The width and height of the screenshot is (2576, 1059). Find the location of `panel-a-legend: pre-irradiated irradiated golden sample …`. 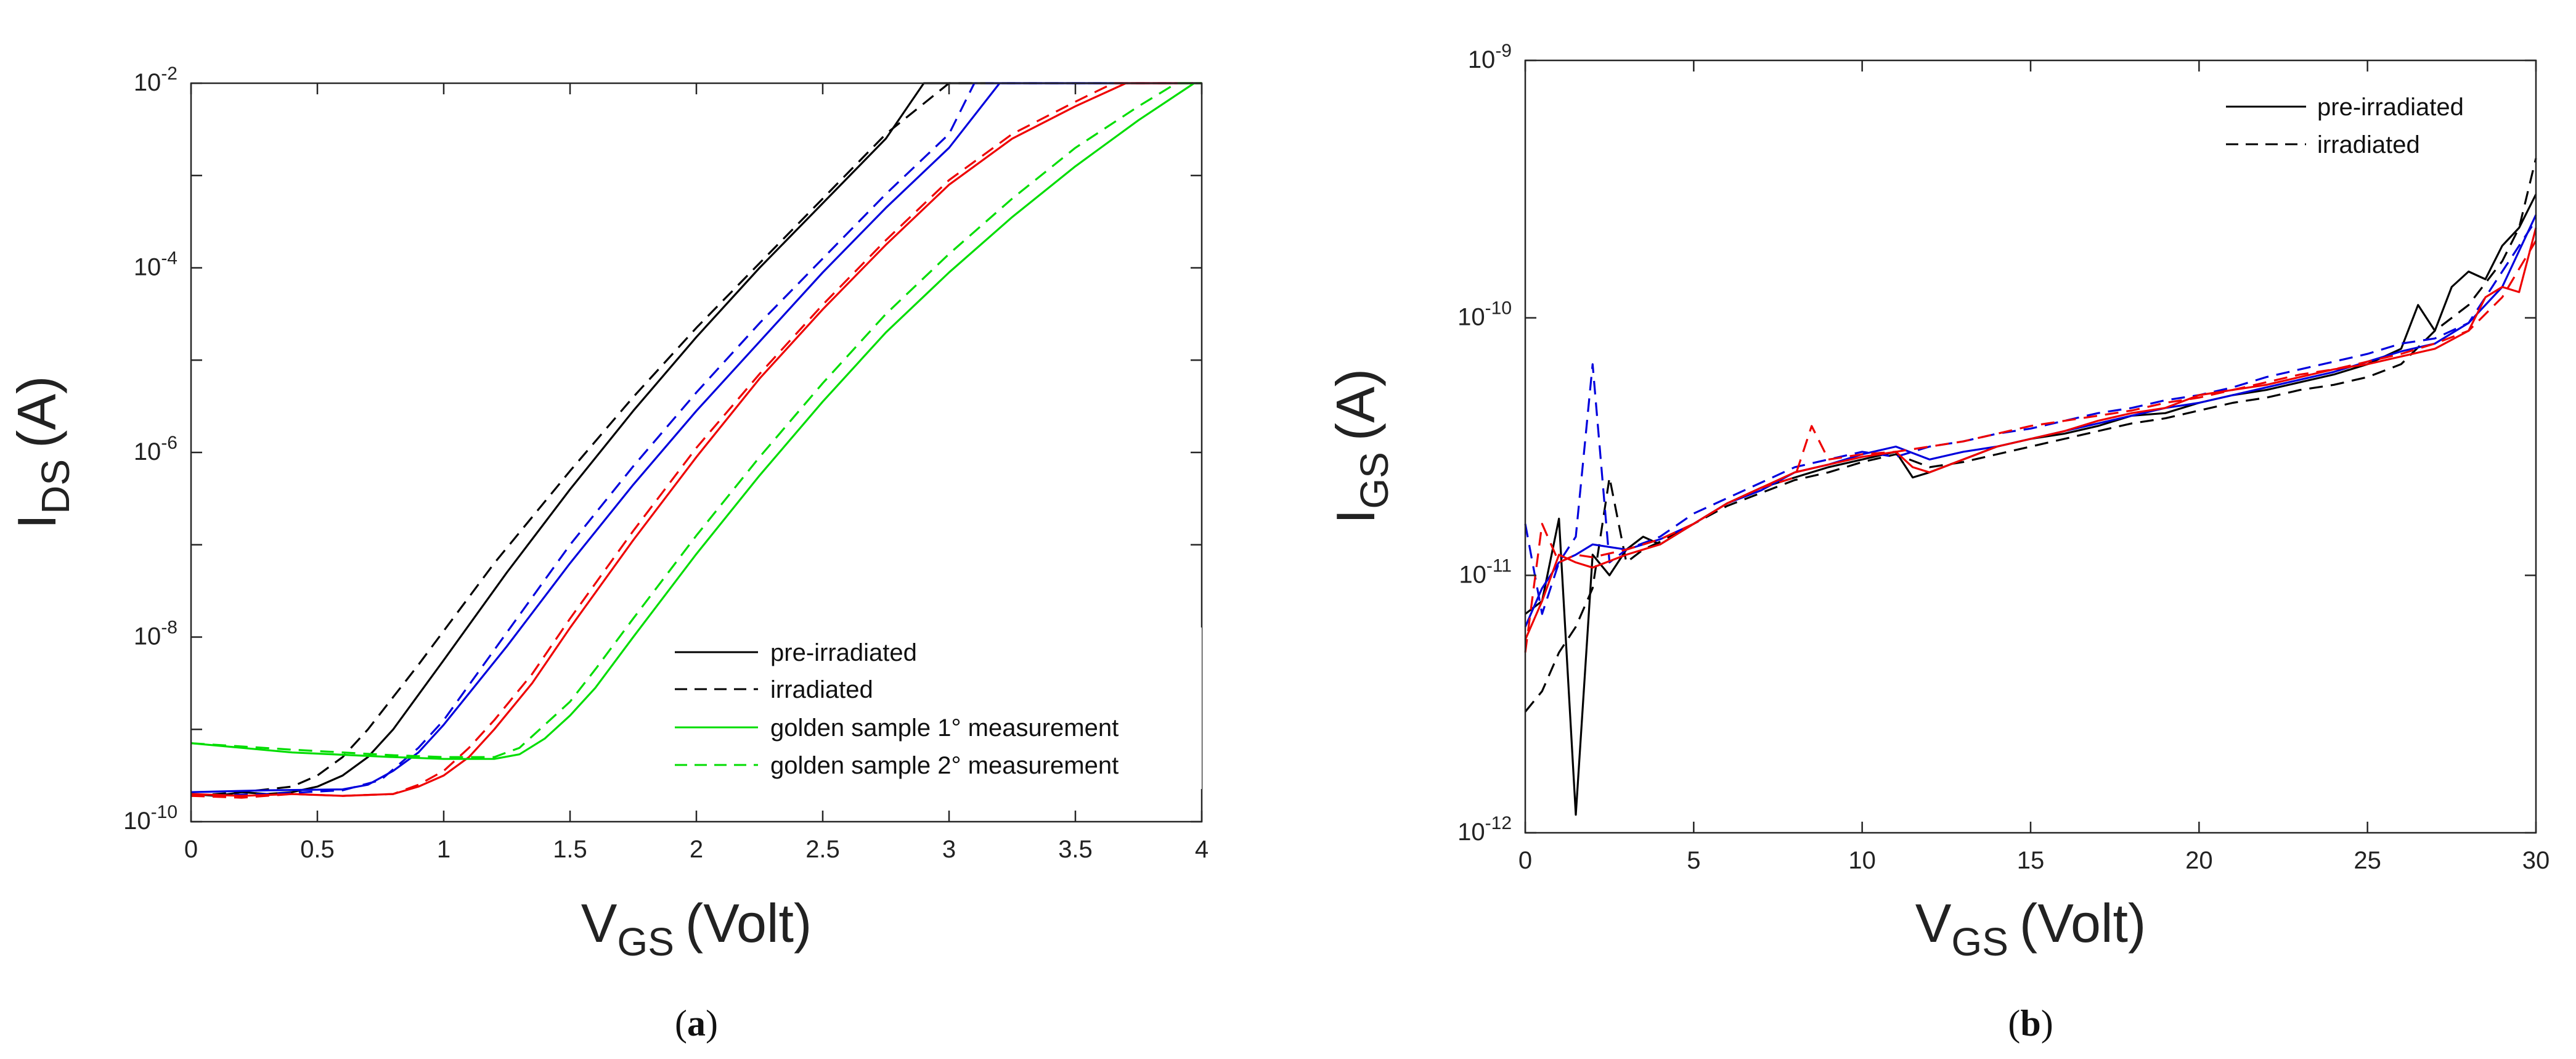

panel-a-legend: pre-irradiated irradiated golden sample … is located at coordinates (934, 708).